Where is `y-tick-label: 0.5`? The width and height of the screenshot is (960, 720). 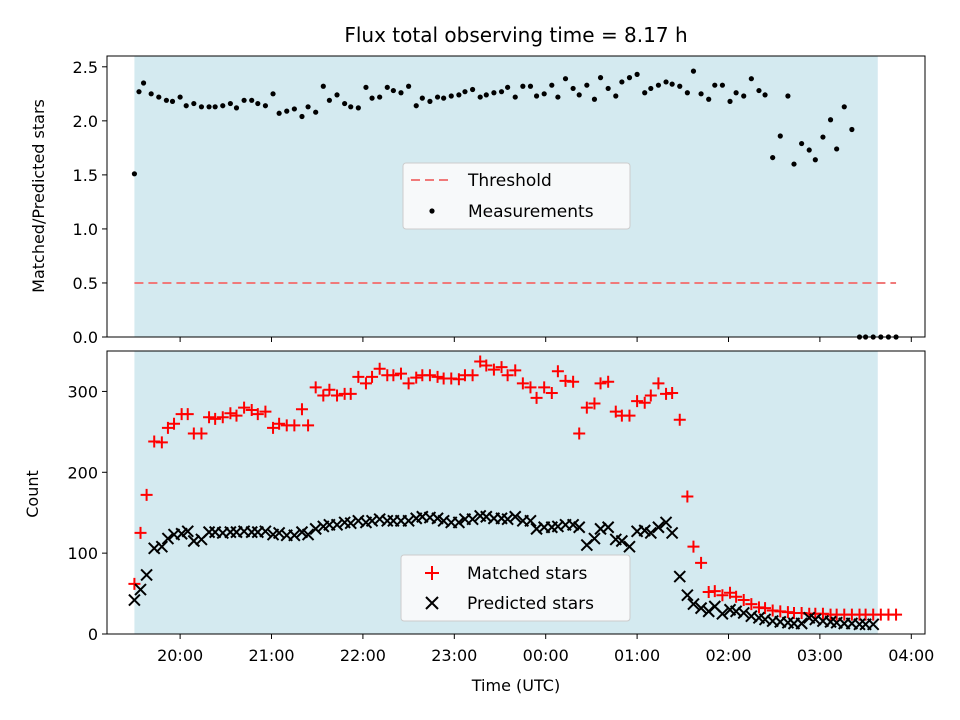 y-tick-label: 0.5 is located at coordinates (85, 283).